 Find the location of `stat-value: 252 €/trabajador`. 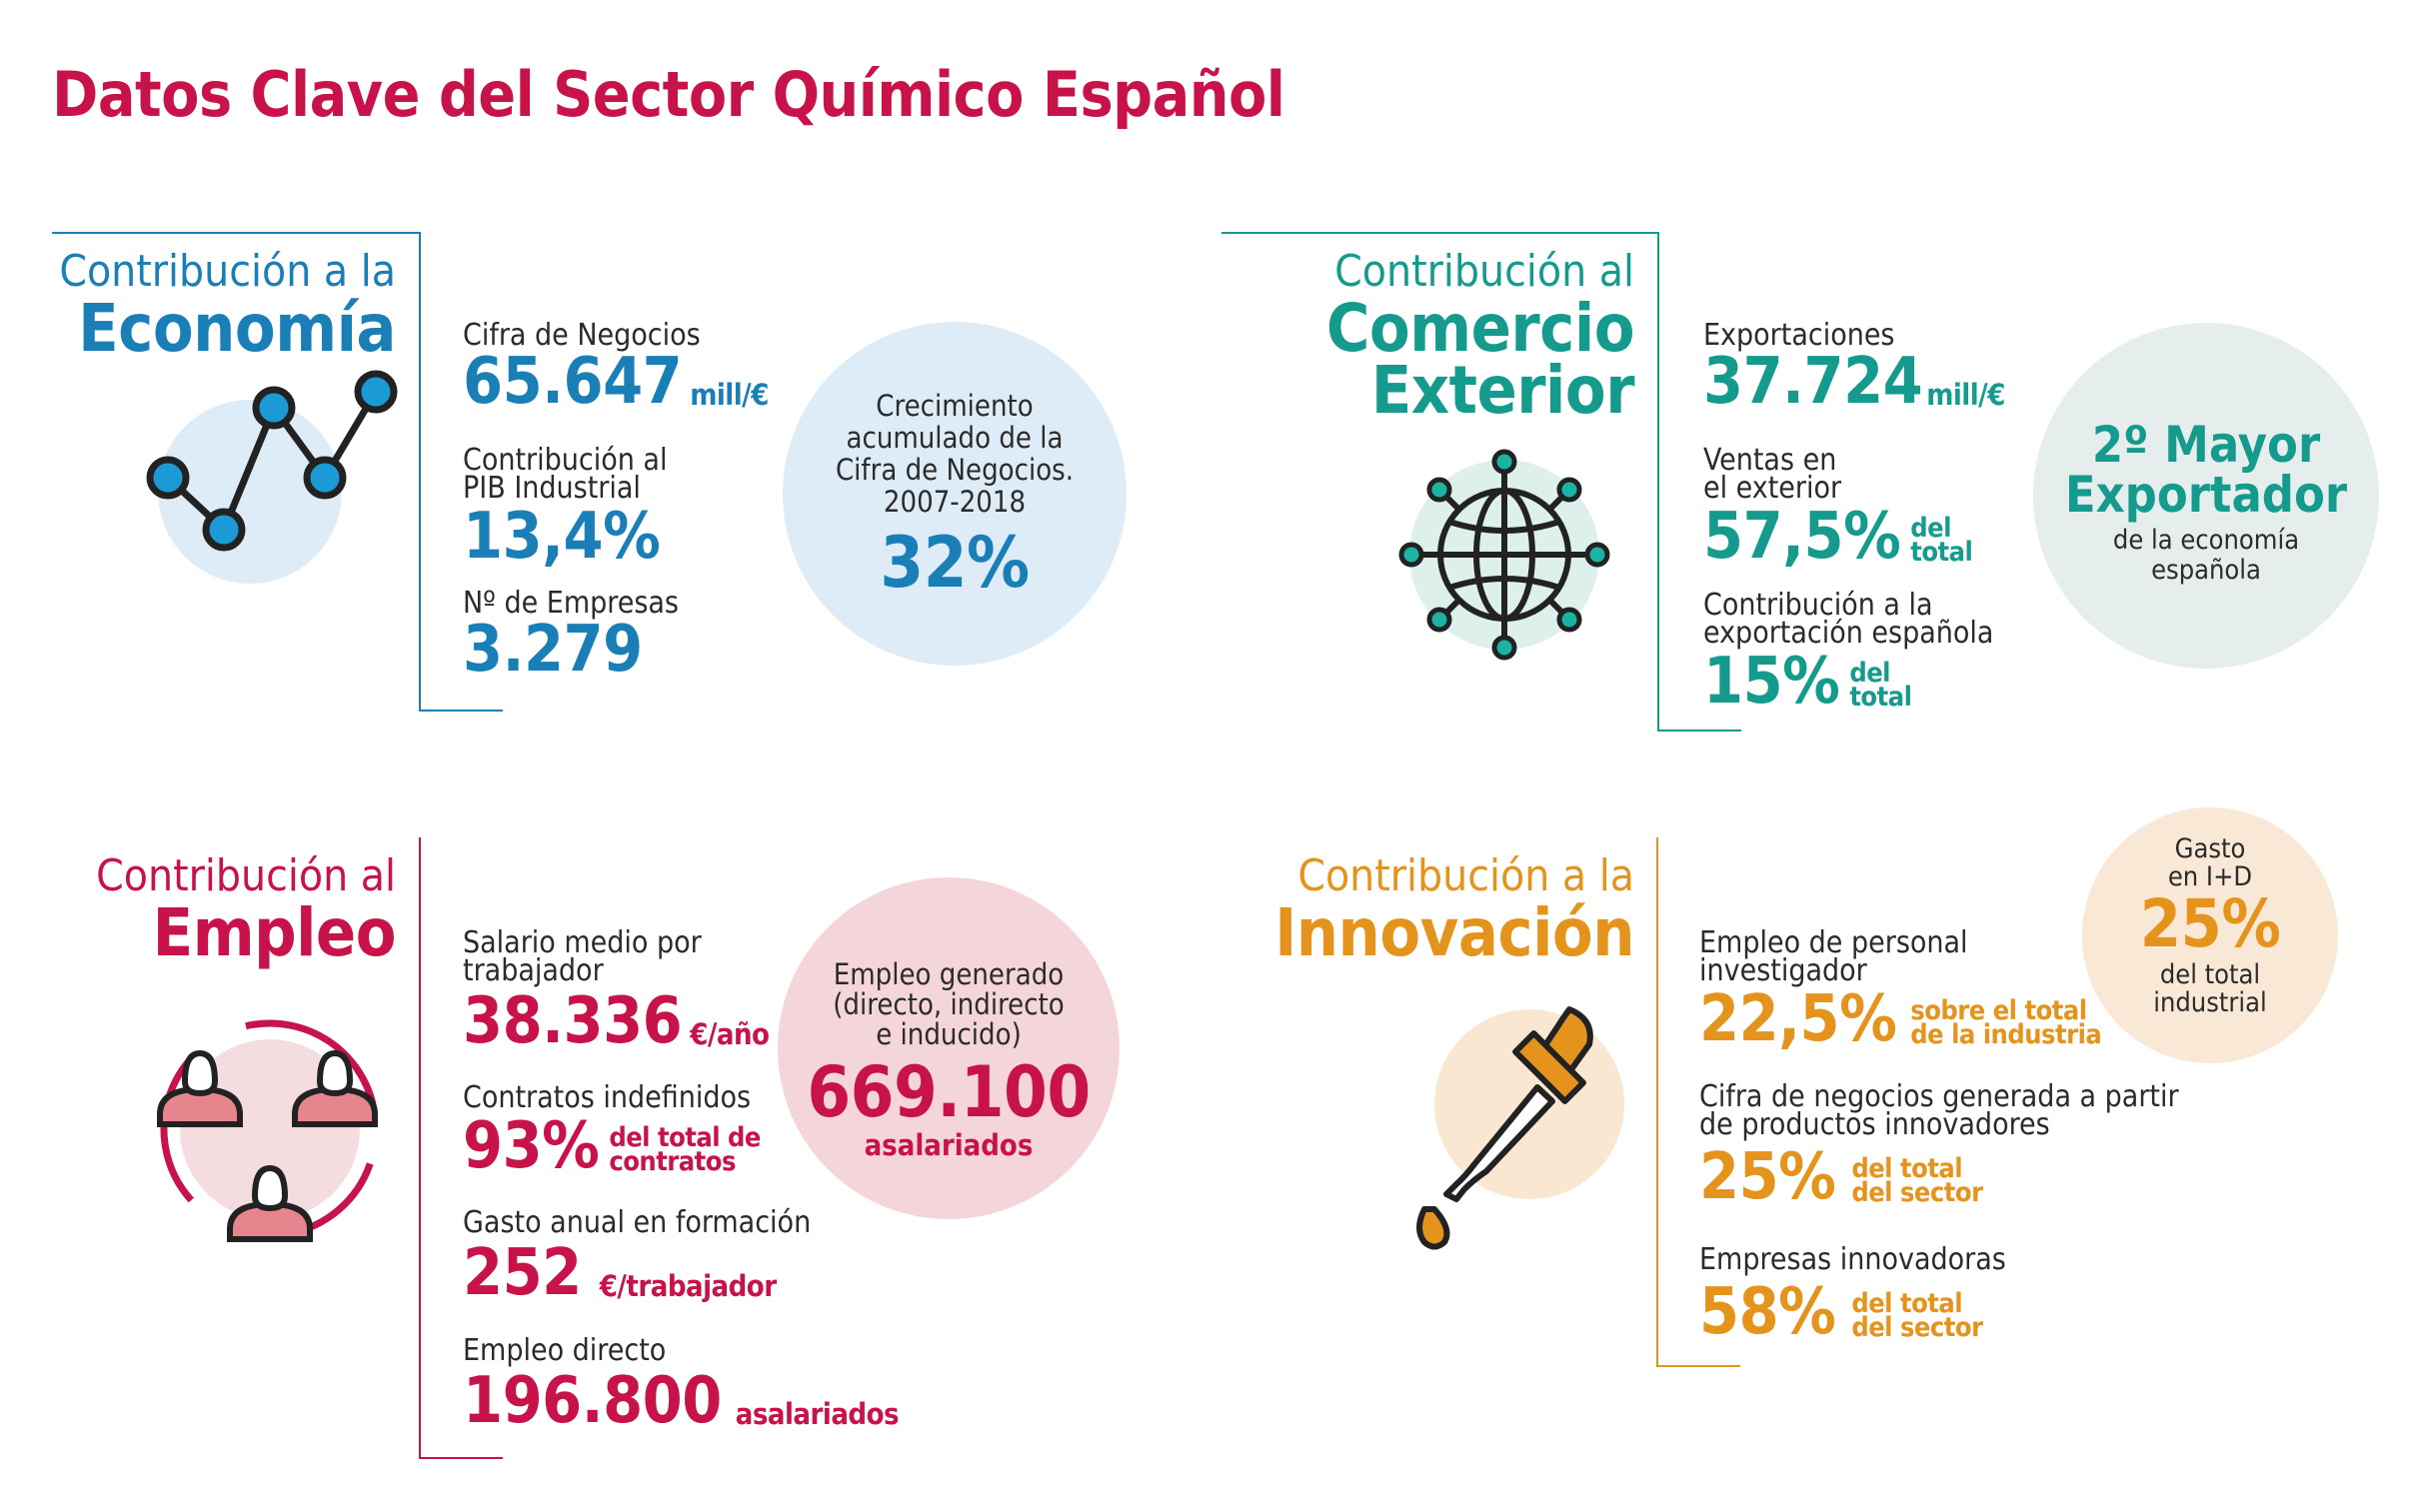

stat-value: 252 €/trabajador is located at coordinates (637, 1273).